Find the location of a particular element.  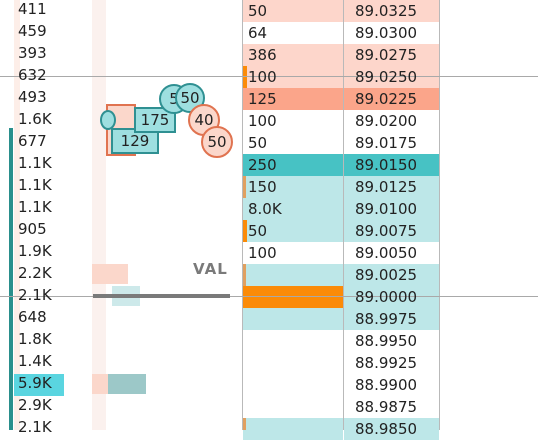

divider-chart-bid is located at coordinates (242, 215).